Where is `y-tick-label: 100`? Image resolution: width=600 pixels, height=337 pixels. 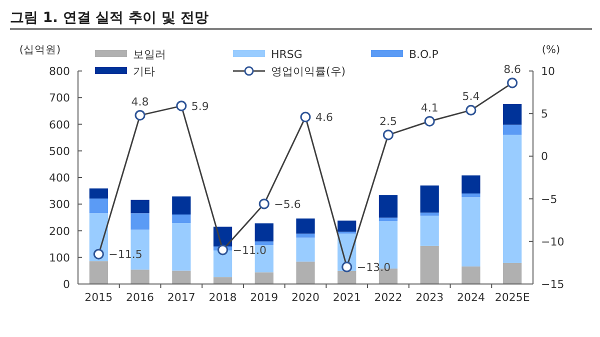
y-tick-label: 100 is located at coordinates (59, 257).